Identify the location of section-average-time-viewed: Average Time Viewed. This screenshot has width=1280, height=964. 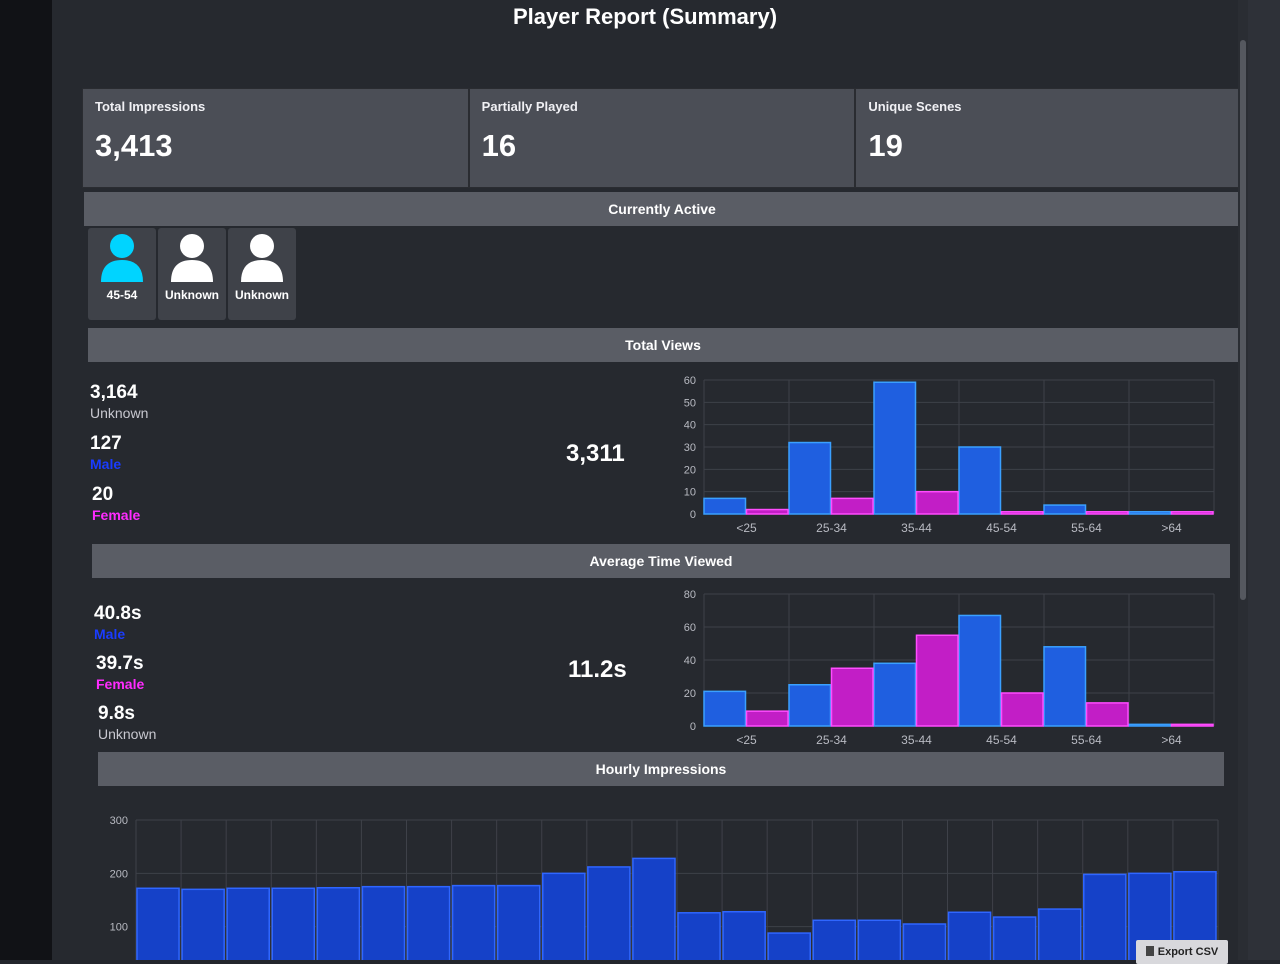
(661, 561).